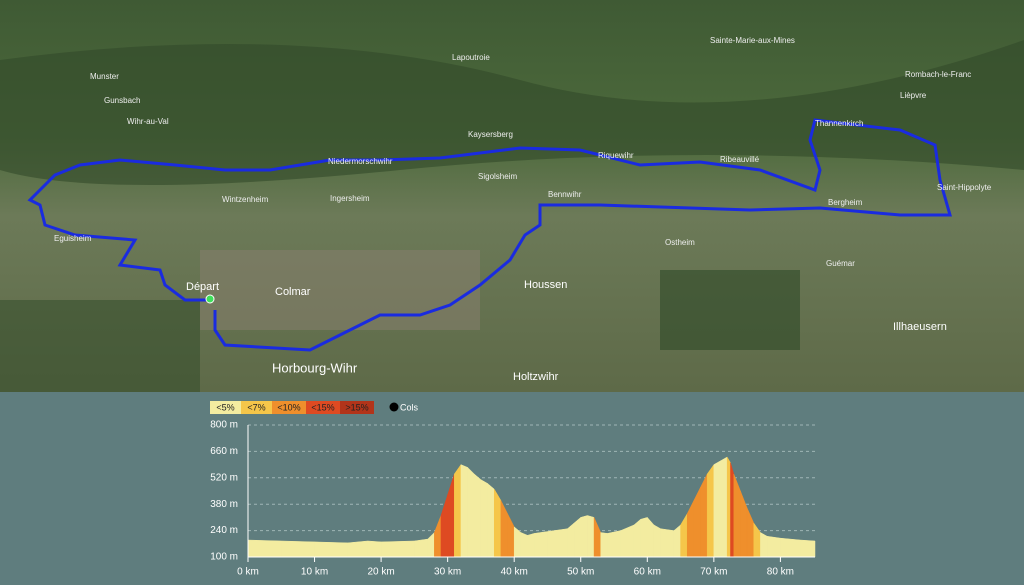 The image size is (1024, 585). I want to click on place-label: Kaysersberg, so click(490, 134).